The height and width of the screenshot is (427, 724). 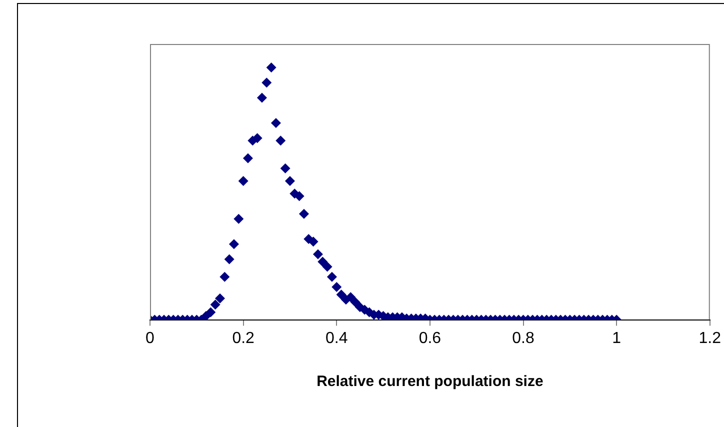 I want to click on x-tick-label: 0.4, so click(x=337, y=338).